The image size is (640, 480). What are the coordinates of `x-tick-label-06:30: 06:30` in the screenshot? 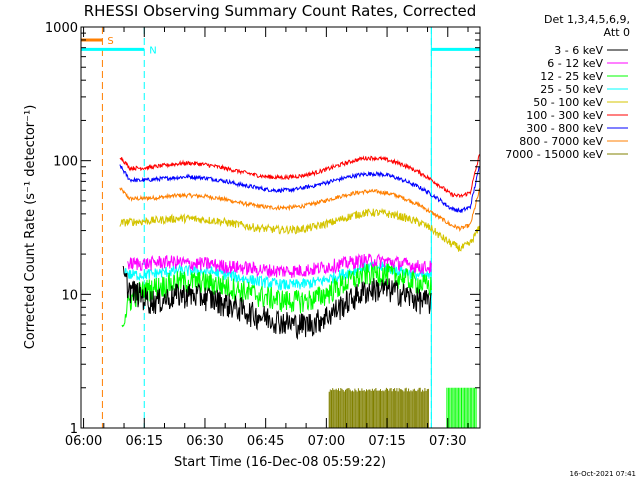 It's located at (204, 441).